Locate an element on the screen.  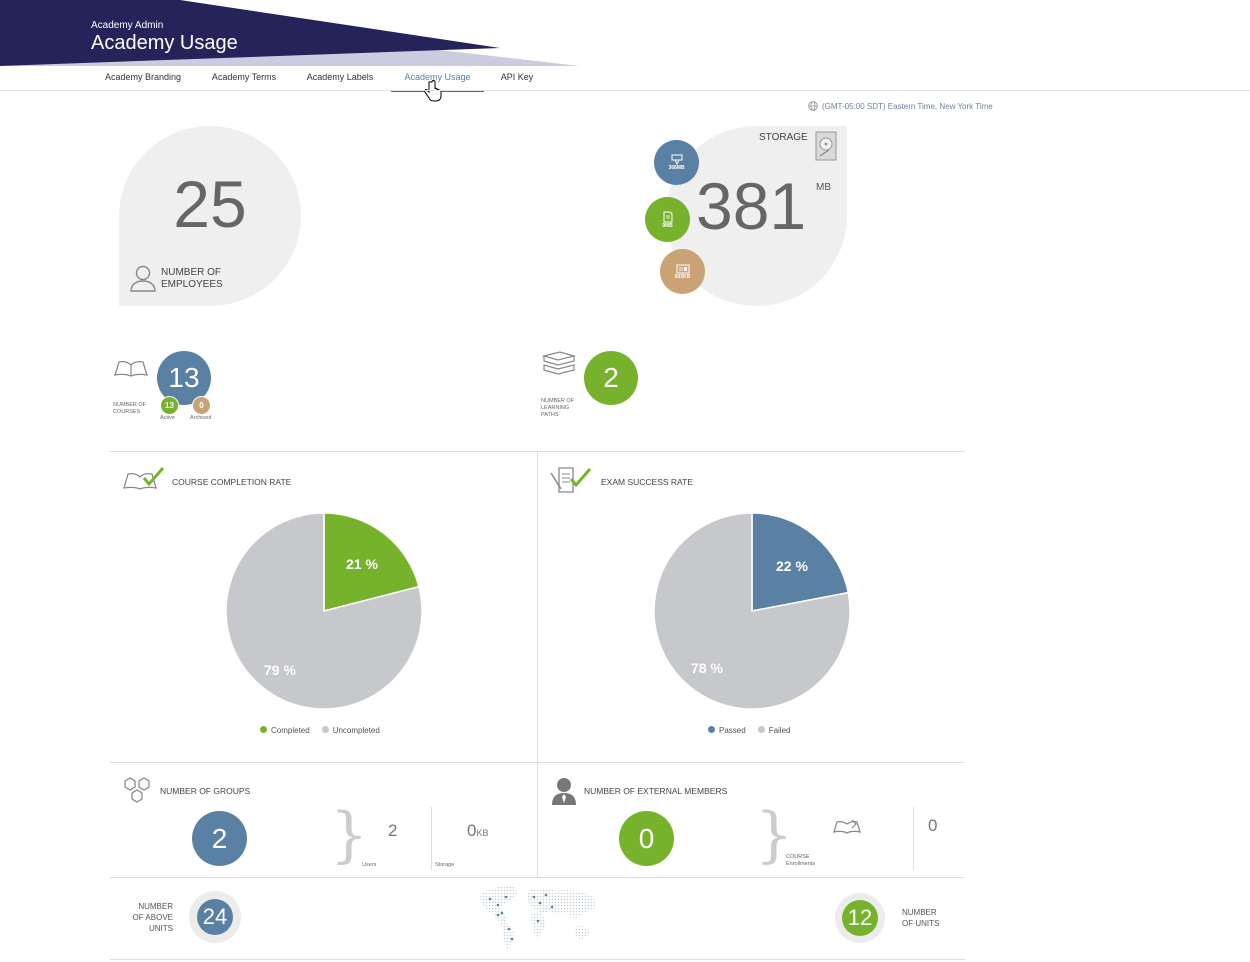
storage-value: 381 is located at coordinates (751, 206).